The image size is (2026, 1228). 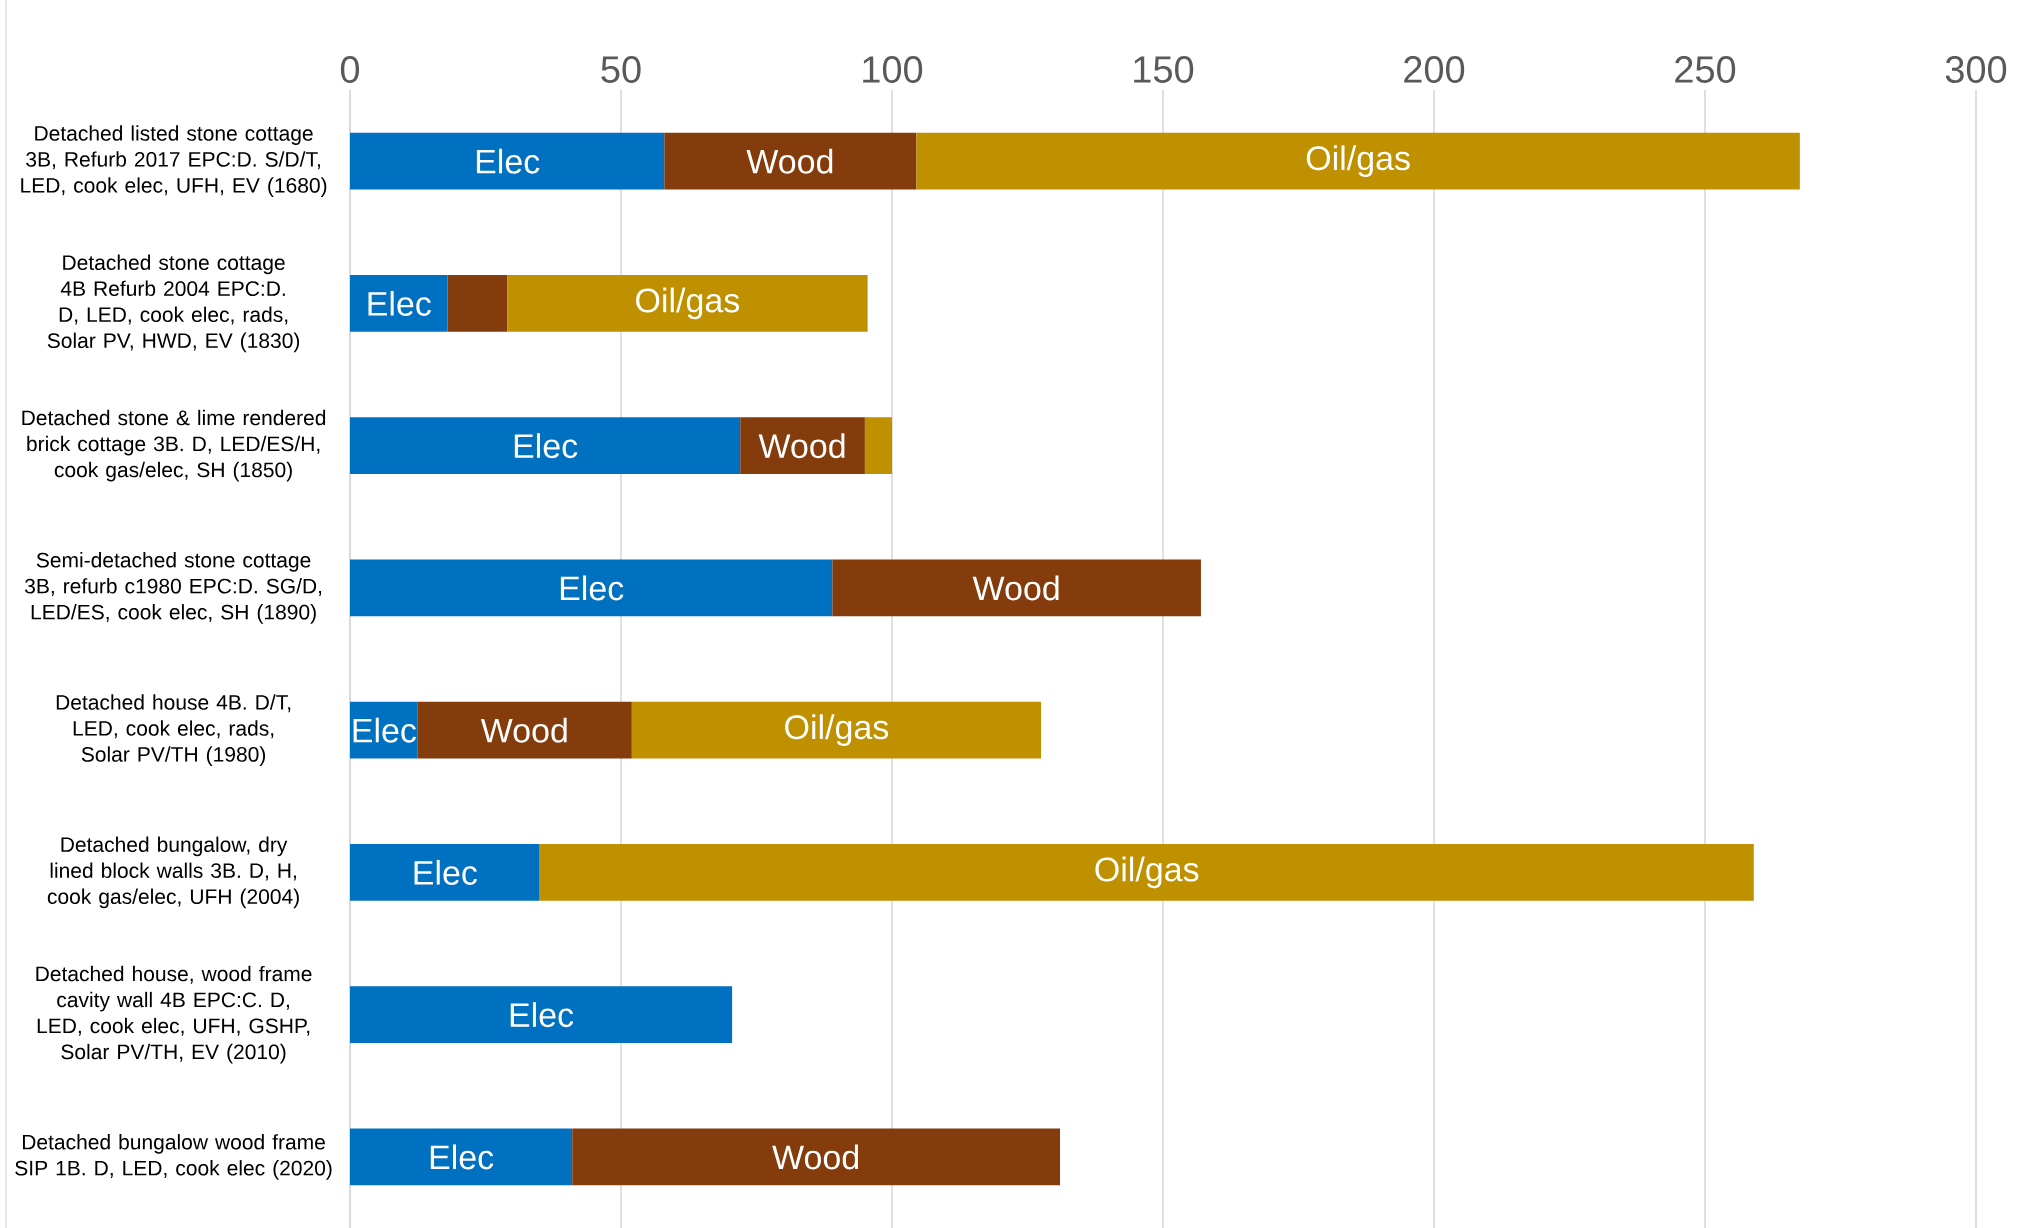 What do you see at coordinates (173, 303) in the screenshot?
I see `y-tick-label: Detached stone cottage 4B Refurb 2004 EPC:D. D, LED, cook elec, rads, Solar PV, HWD, EV (1830)` at bounding box center [173, 303].